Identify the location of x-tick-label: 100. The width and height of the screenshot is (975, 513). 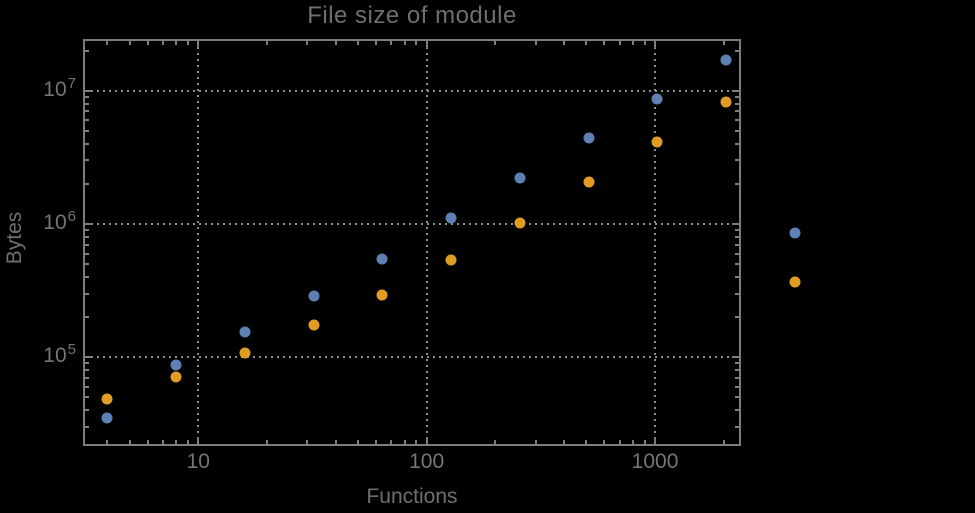
(427, 461).